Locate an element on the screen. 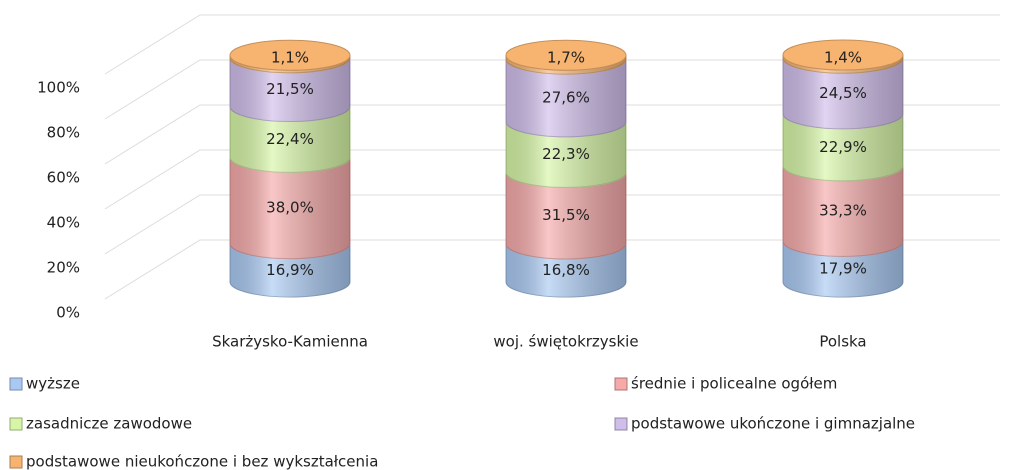 The height and width of the screenshot is (470, 1016). legend-label: podstawowe ukończone i gimnazjalne is located at coordinates (773, 424).